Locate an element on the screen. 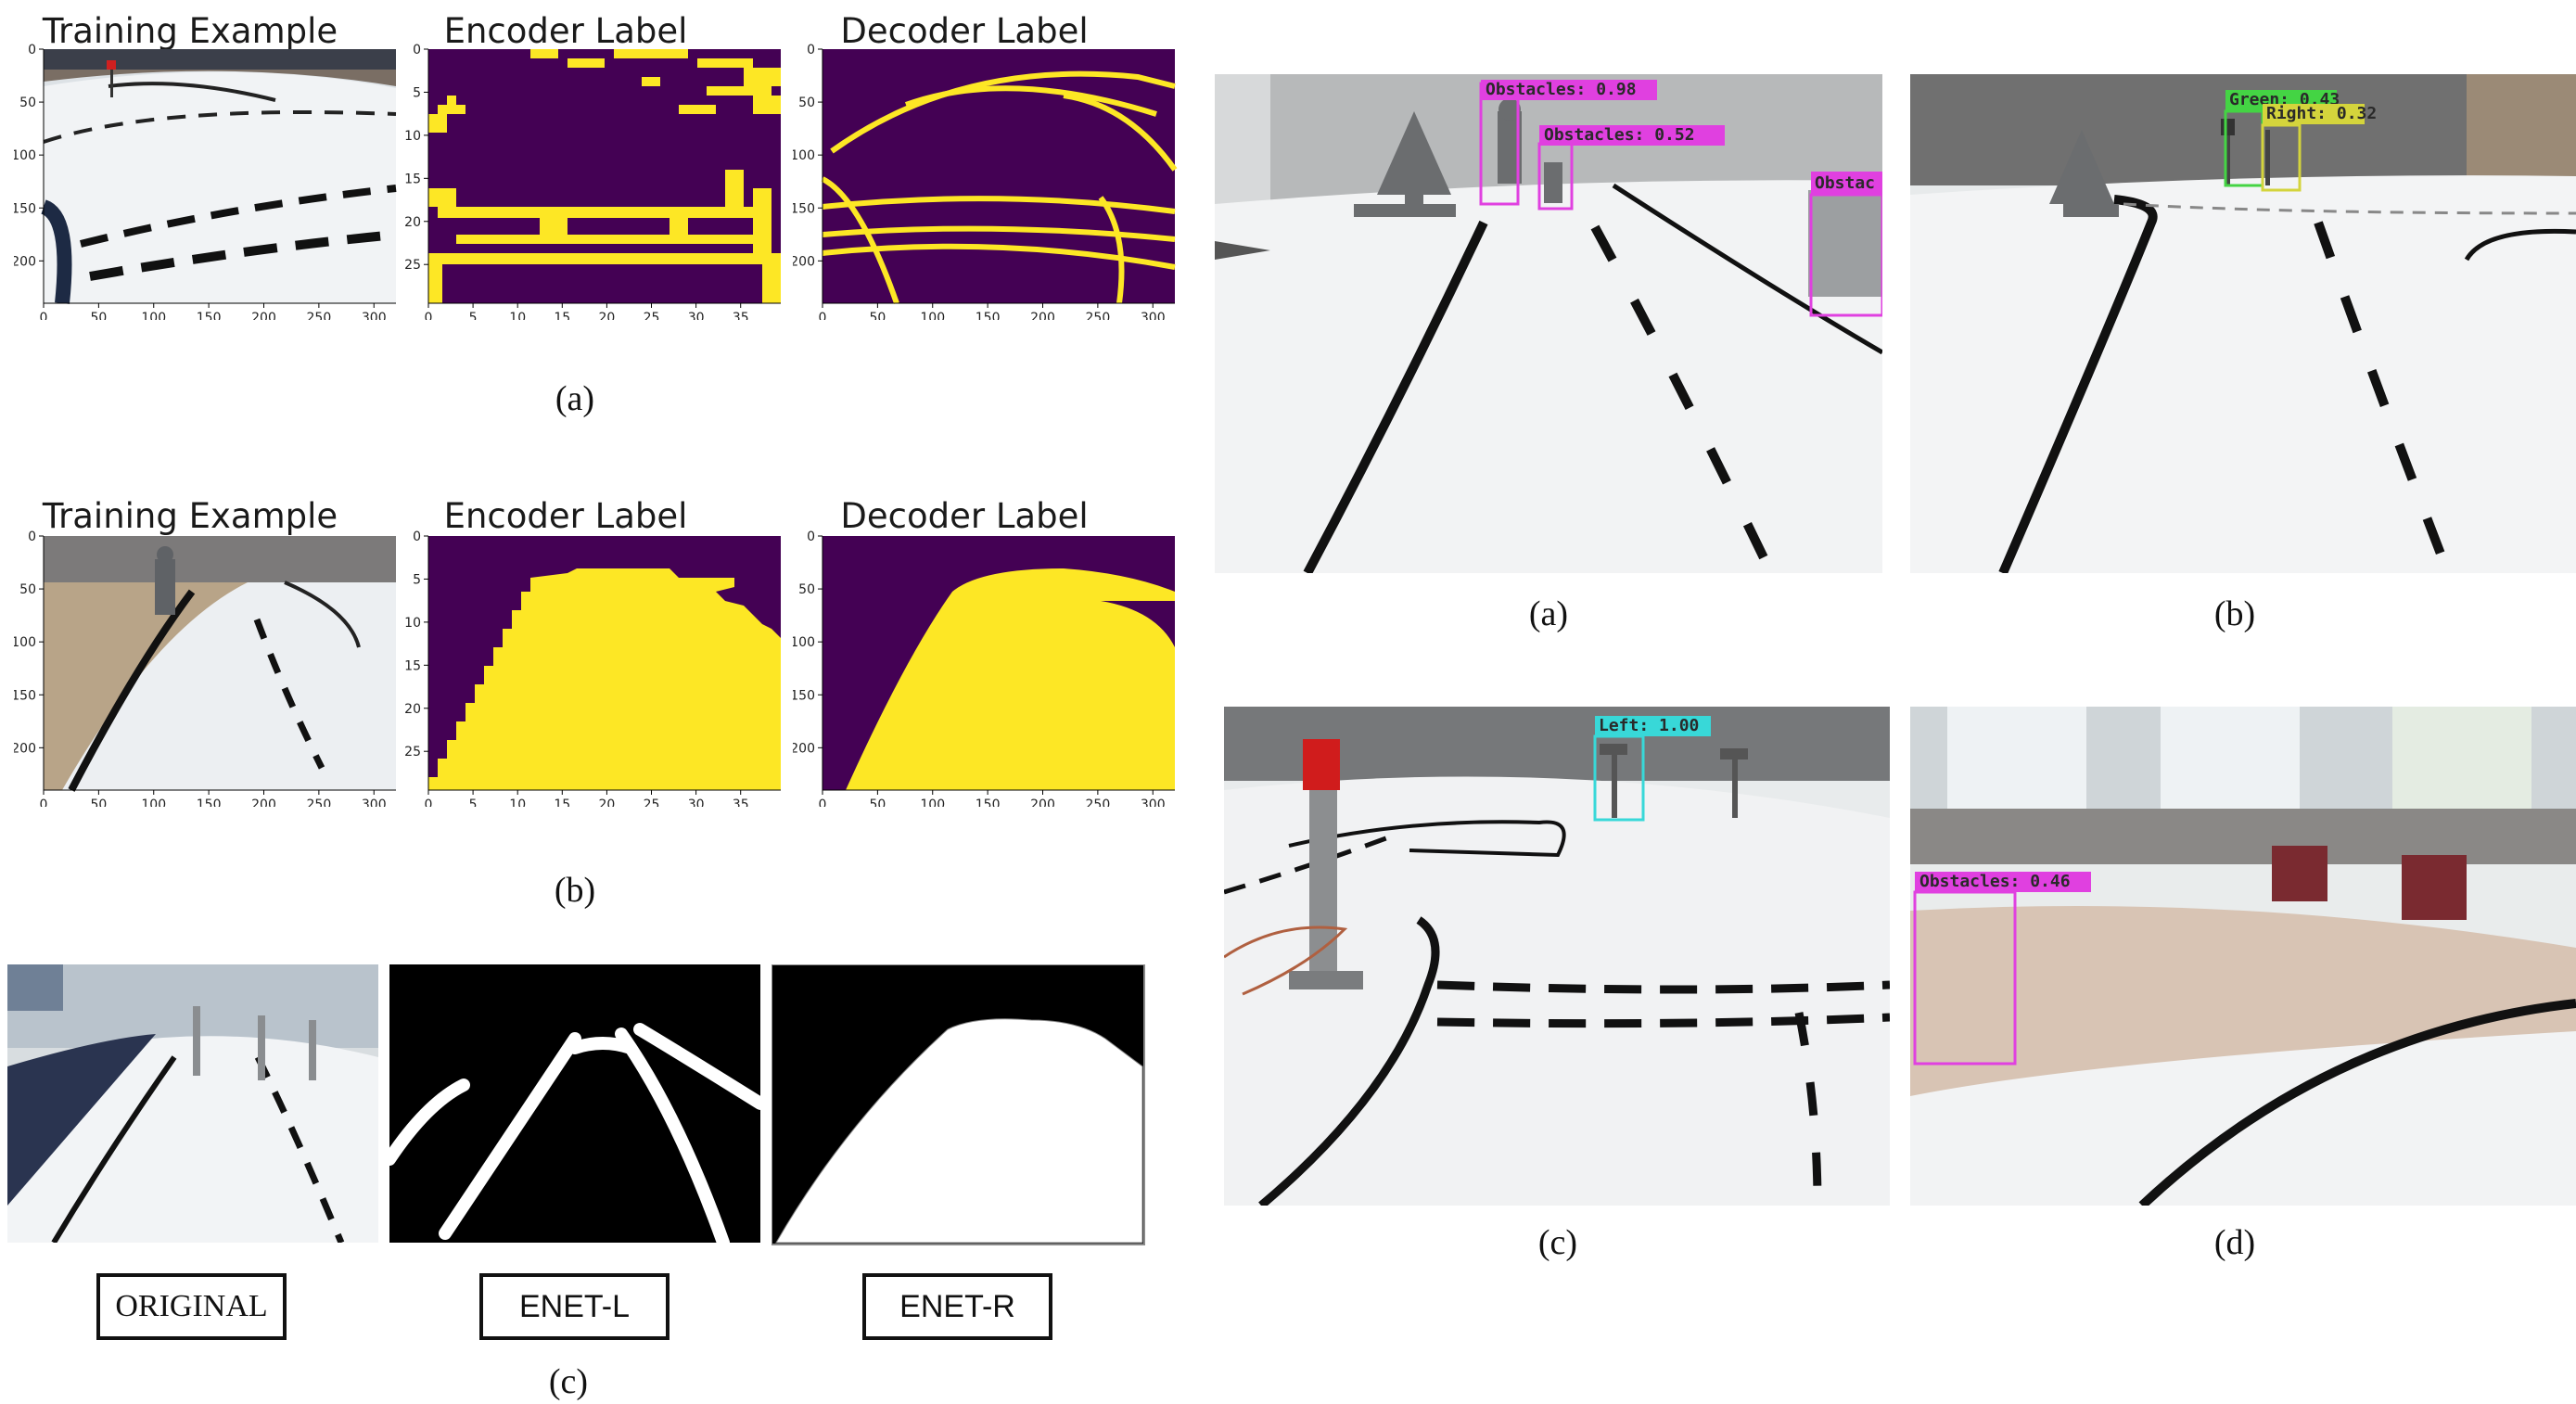 The width and height of the screenshot is (2576, 1404). panel-title: Decoder Label is located at coordinates (964, 516).